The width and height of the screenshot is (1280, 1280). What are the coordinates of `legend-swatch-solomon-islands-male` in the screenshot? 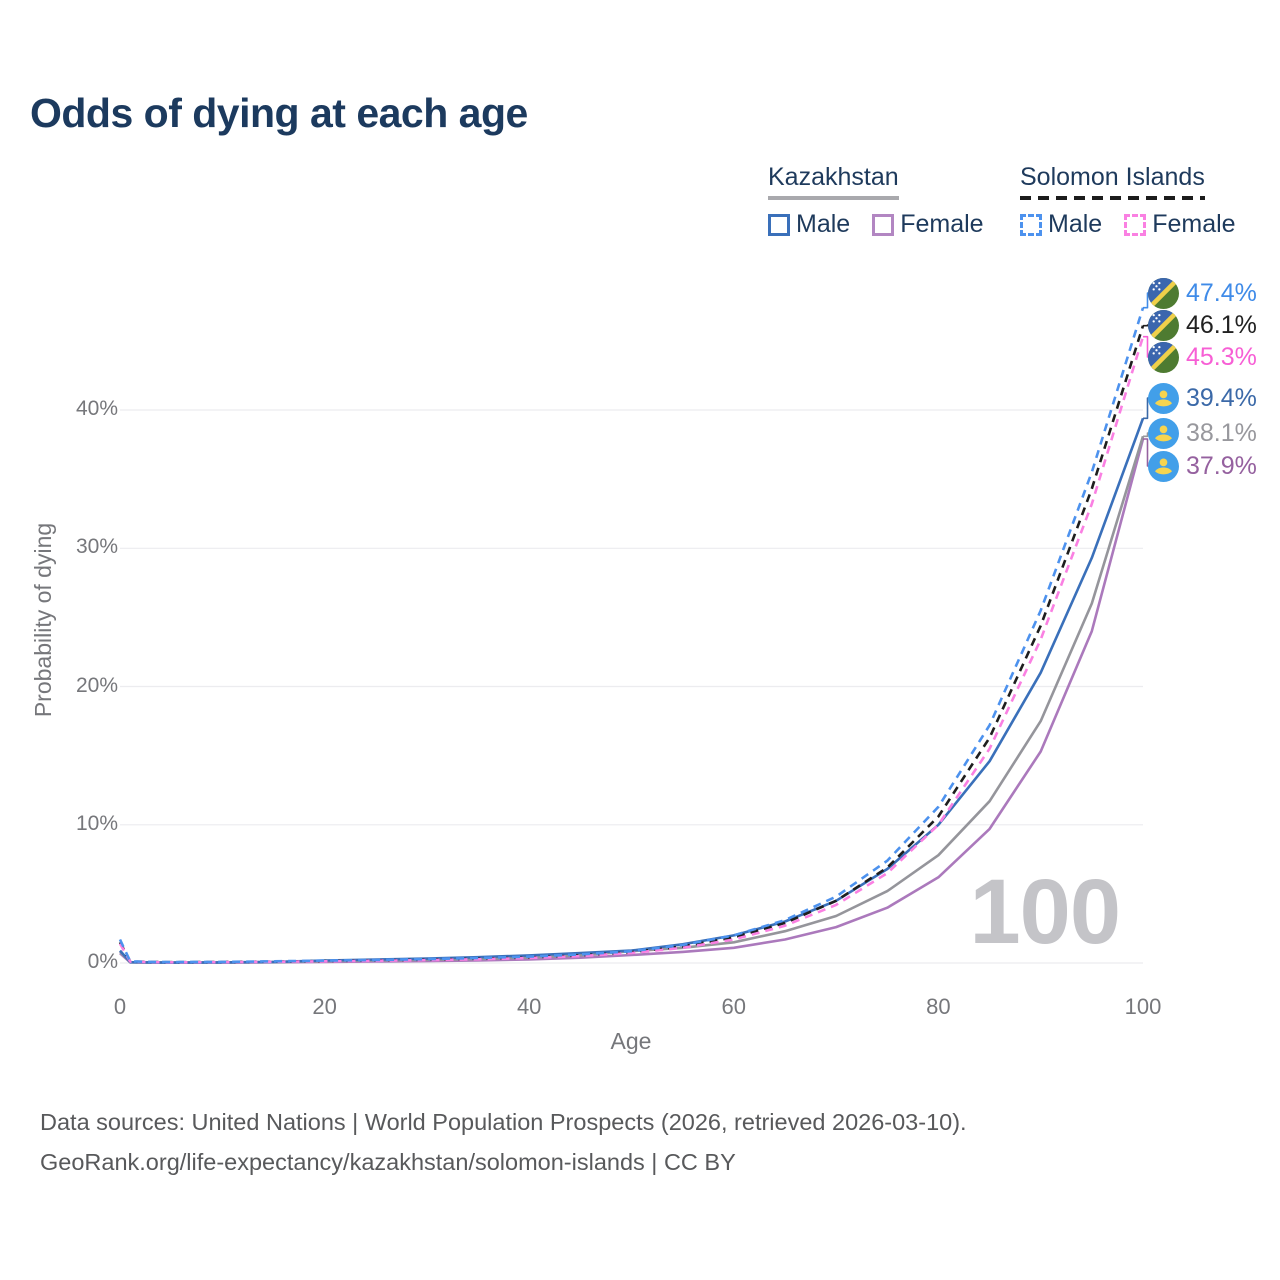 It's located at (1031, 224).